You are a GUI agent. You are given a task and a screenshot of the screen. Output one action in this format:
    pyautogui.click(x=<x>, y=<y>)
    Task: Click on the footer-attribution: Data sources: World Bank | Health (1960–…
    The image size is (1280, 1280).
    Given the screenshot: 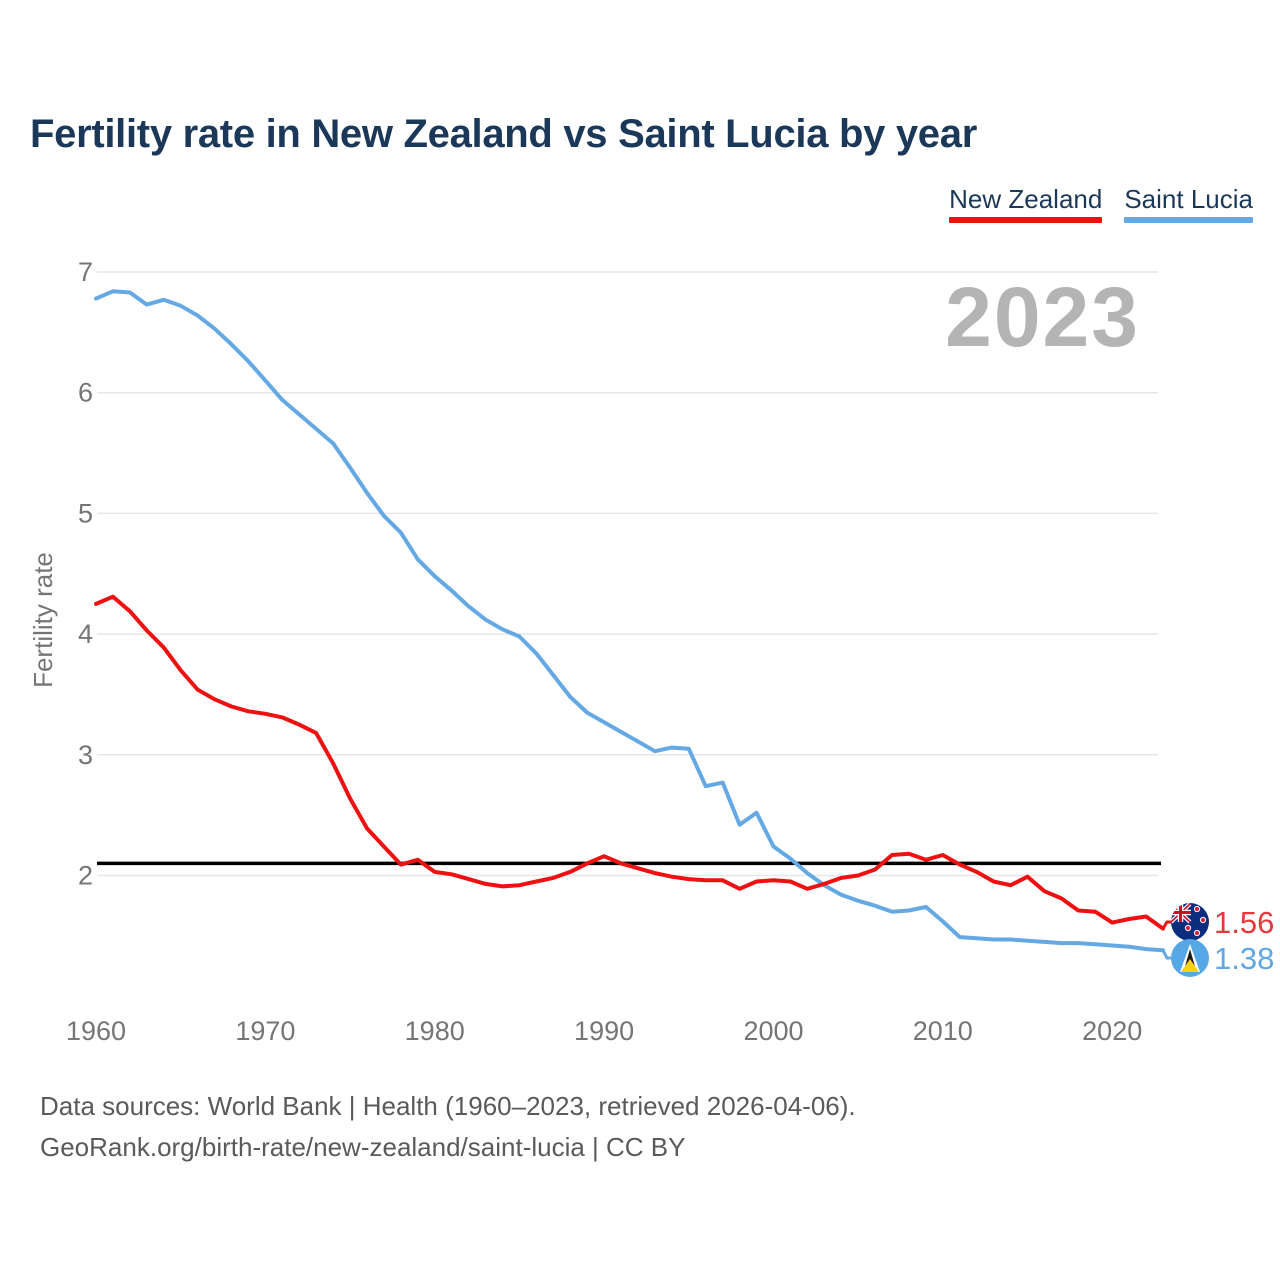 What is the action you would take?
    pyautogui.click(x=448, y=1127)
    